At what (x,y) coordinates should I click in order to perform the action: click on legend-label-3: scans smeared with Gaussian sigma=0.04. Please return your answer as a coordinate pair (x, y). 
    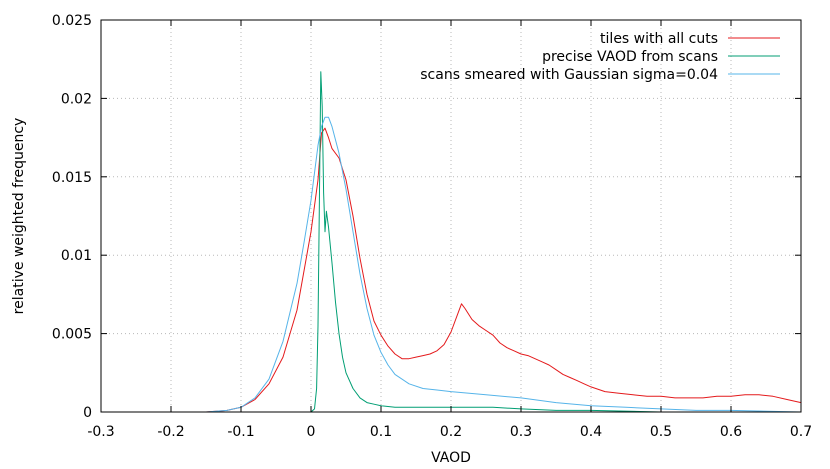
    Looking at the image, I should click on (569, 75).